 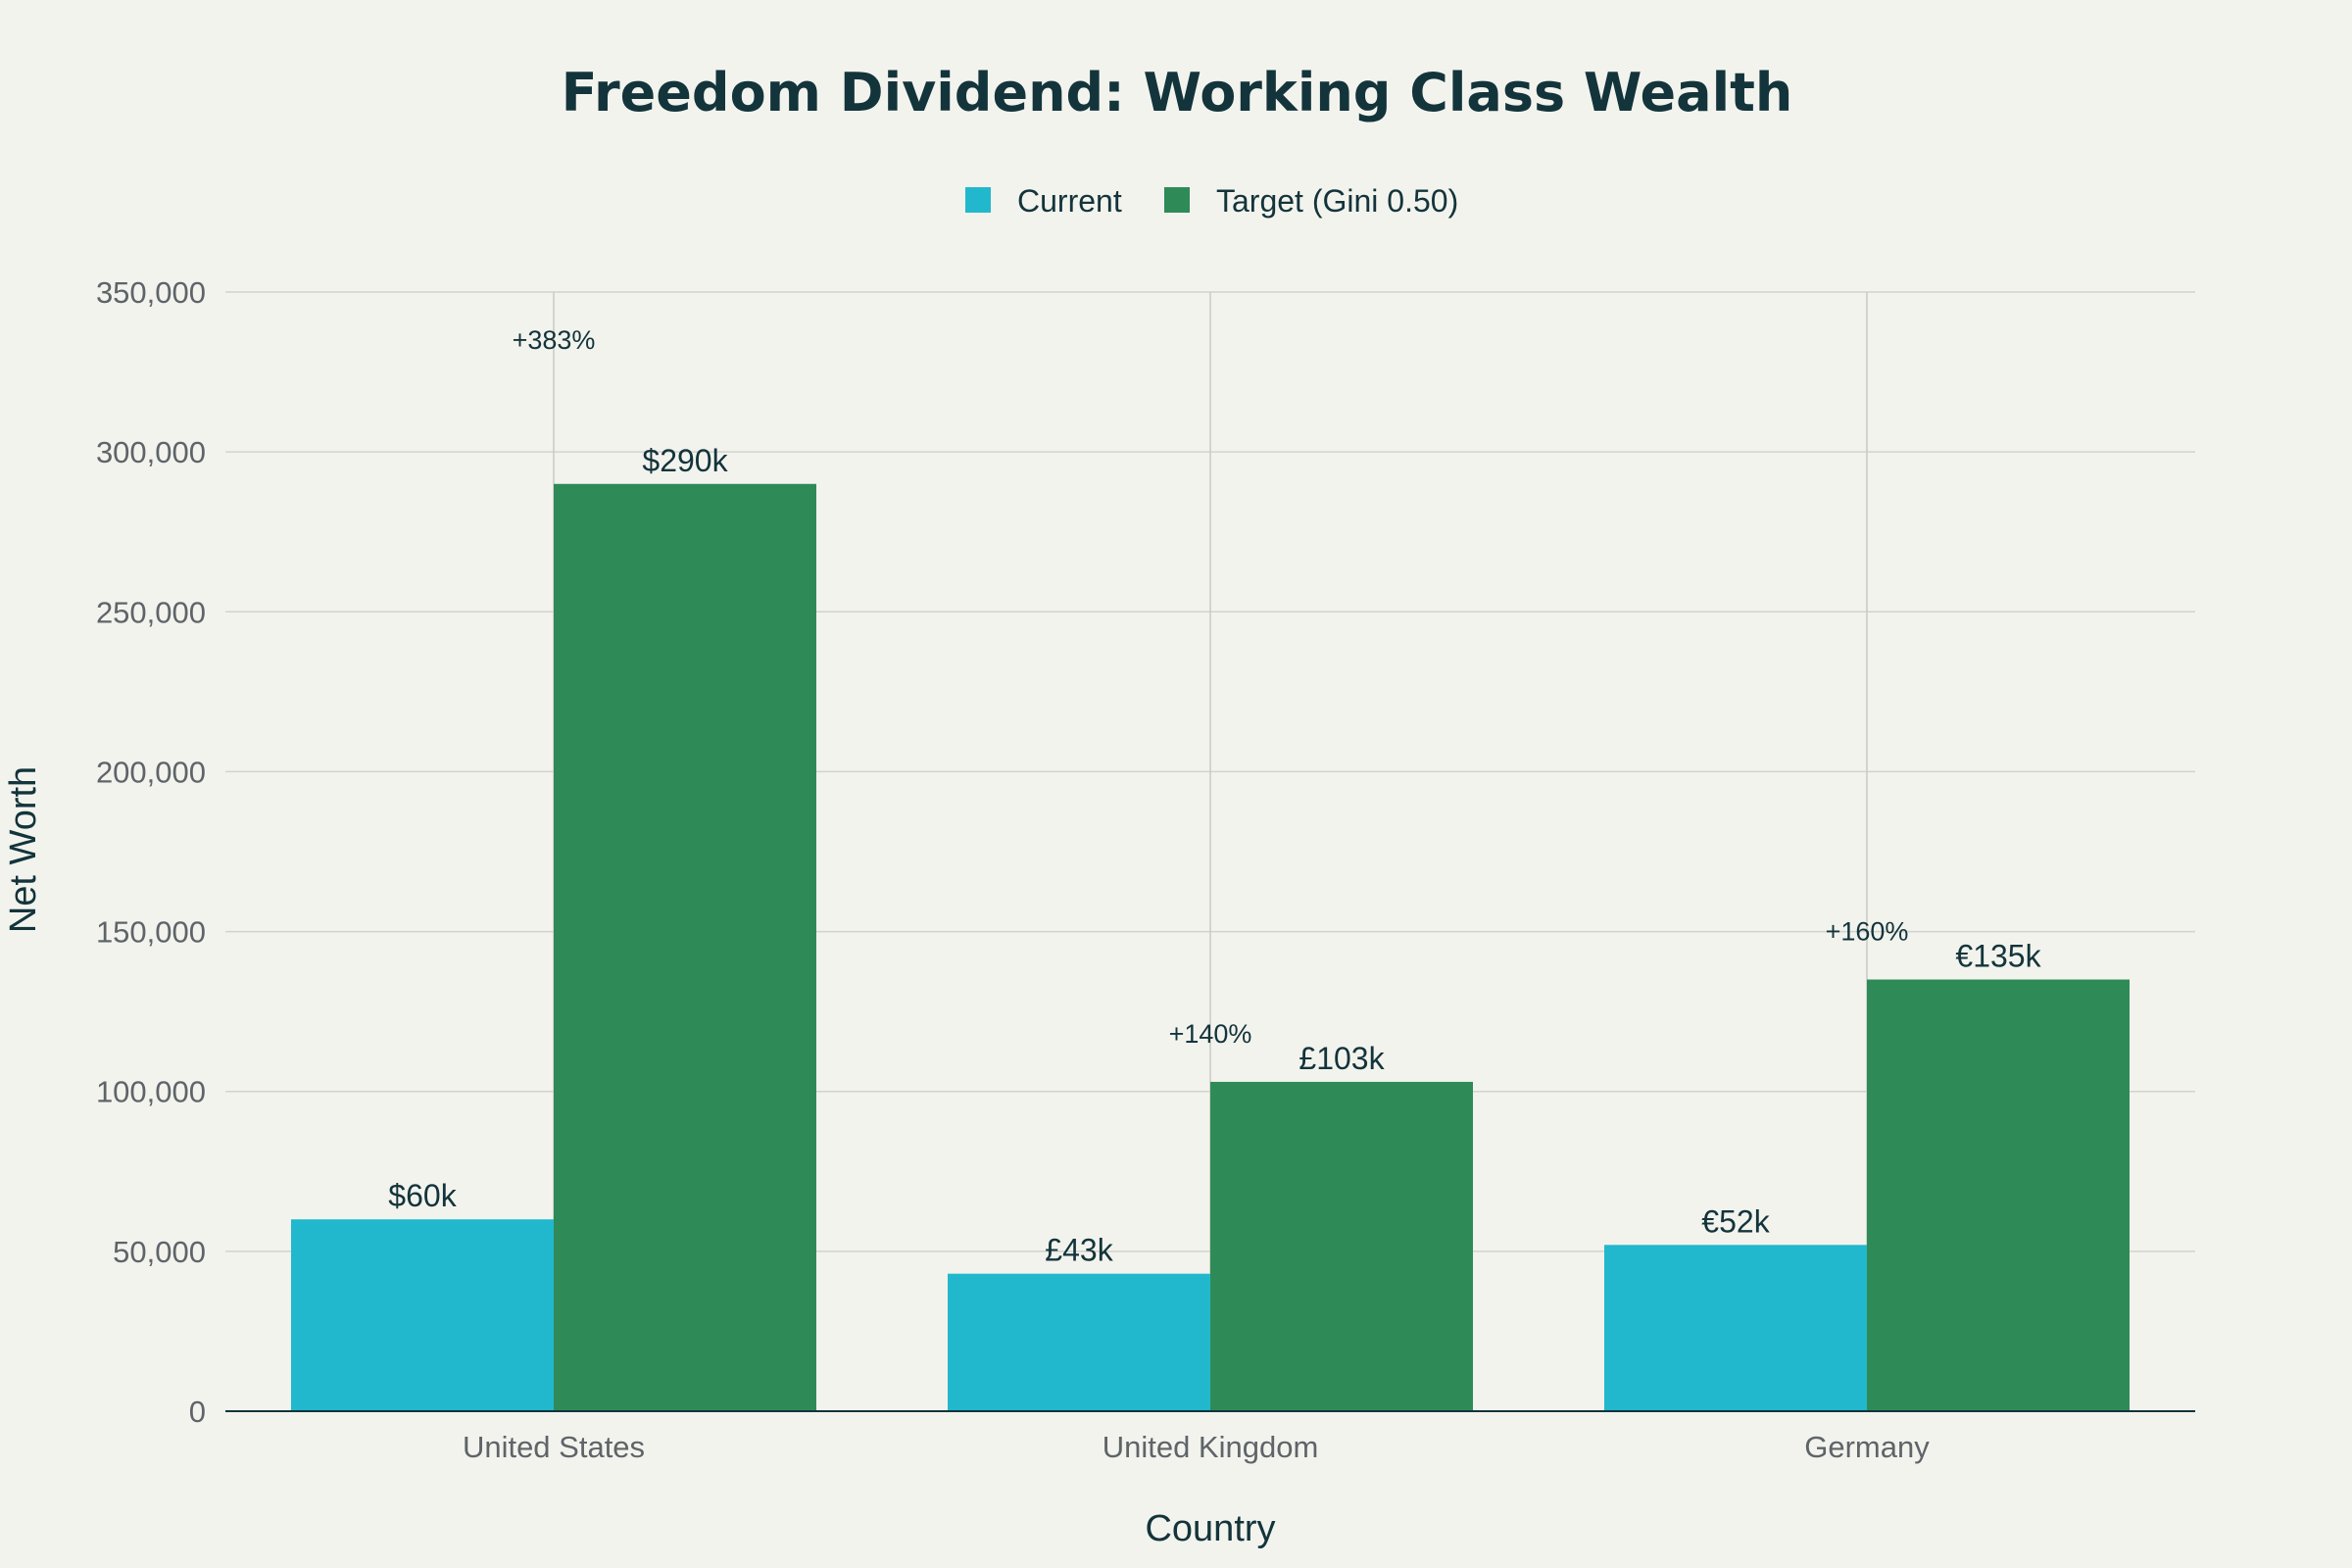 I want to click on legend: Current Target (Gini 0.50), so click(x=1211, y=201).